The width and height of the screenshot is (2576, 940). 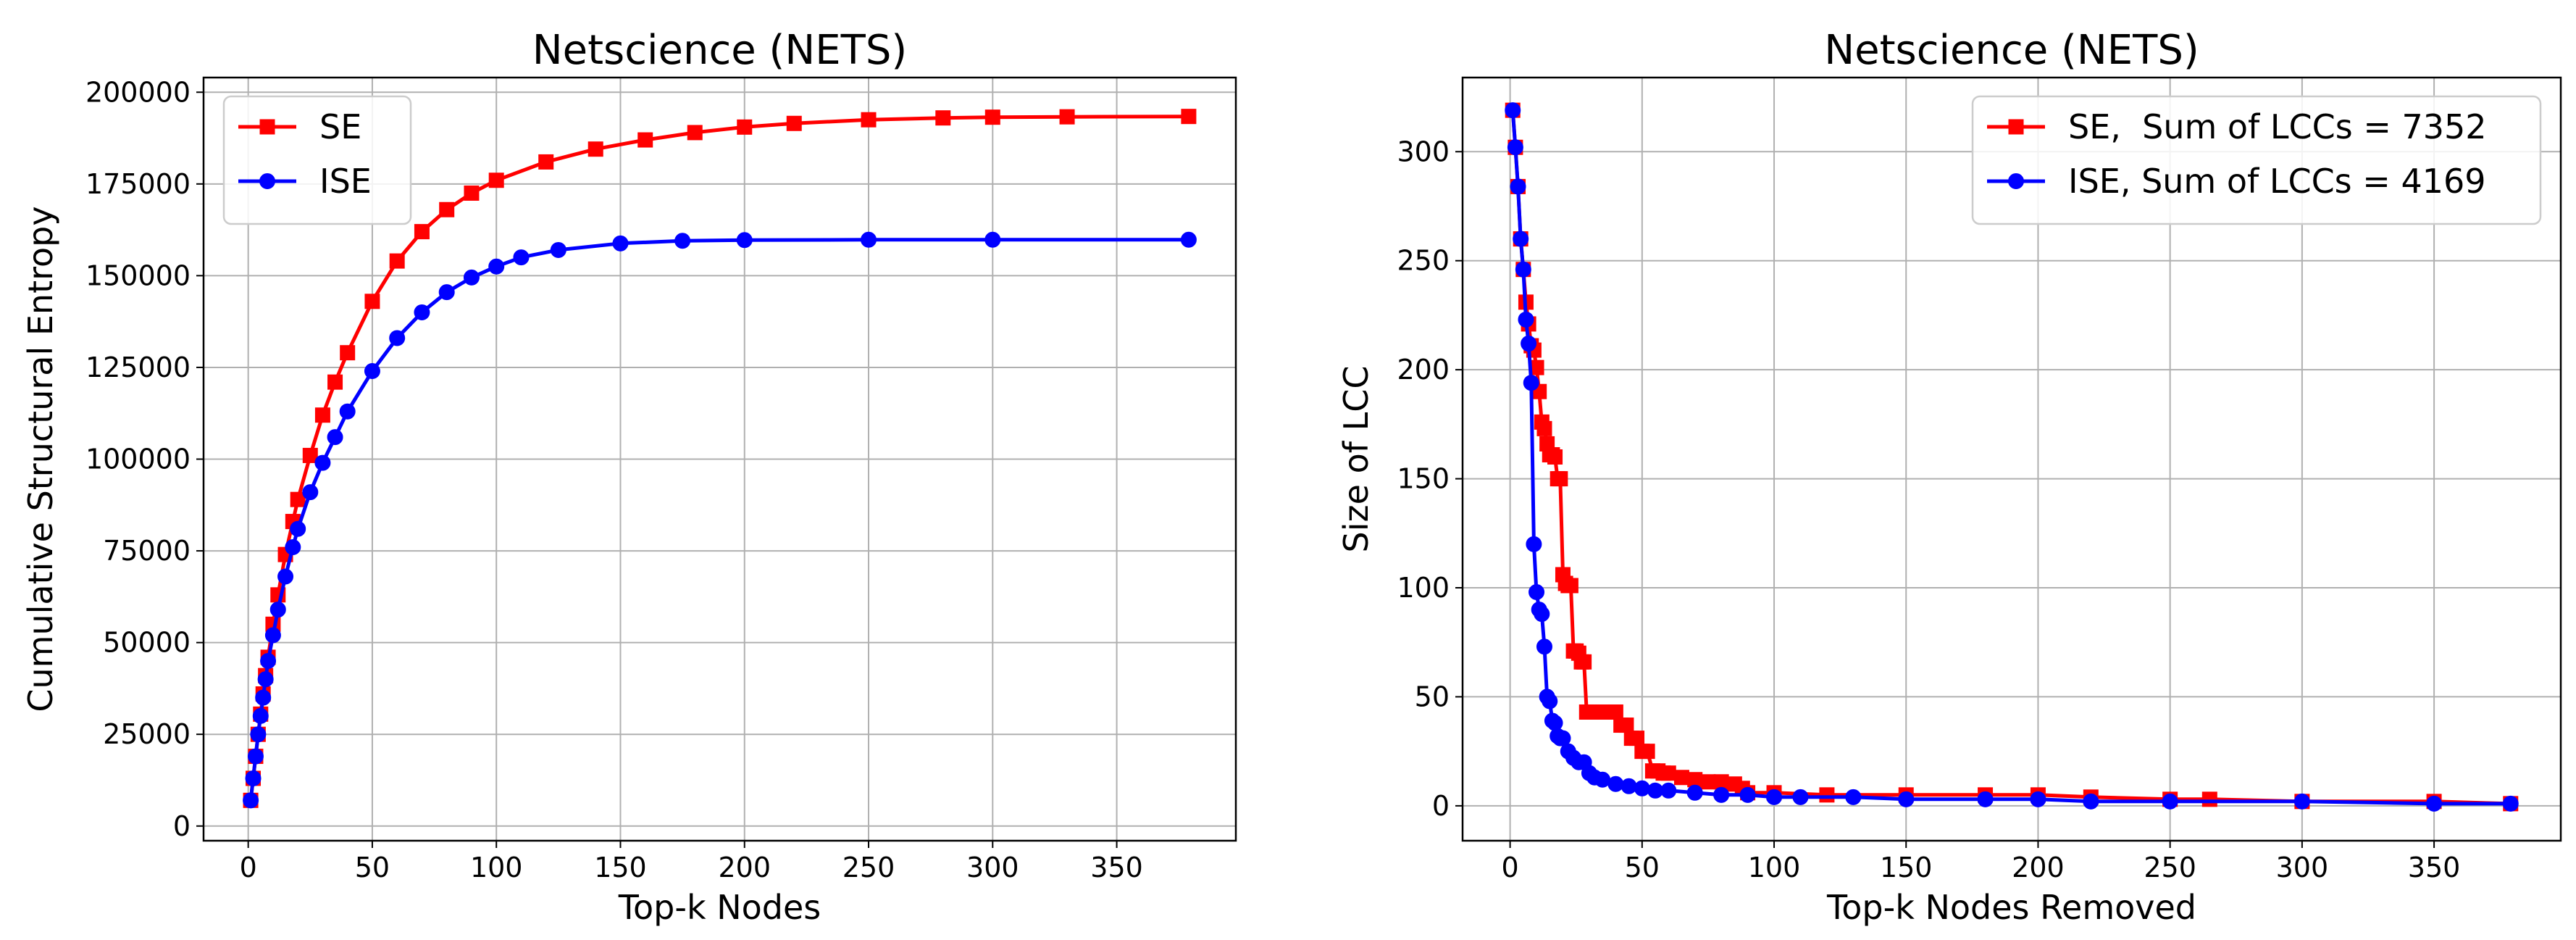 What do you see at coordinates (1441, 806) in the screenshot?
I see `y-tick-label: 0` at bounding box center [1441, 806].